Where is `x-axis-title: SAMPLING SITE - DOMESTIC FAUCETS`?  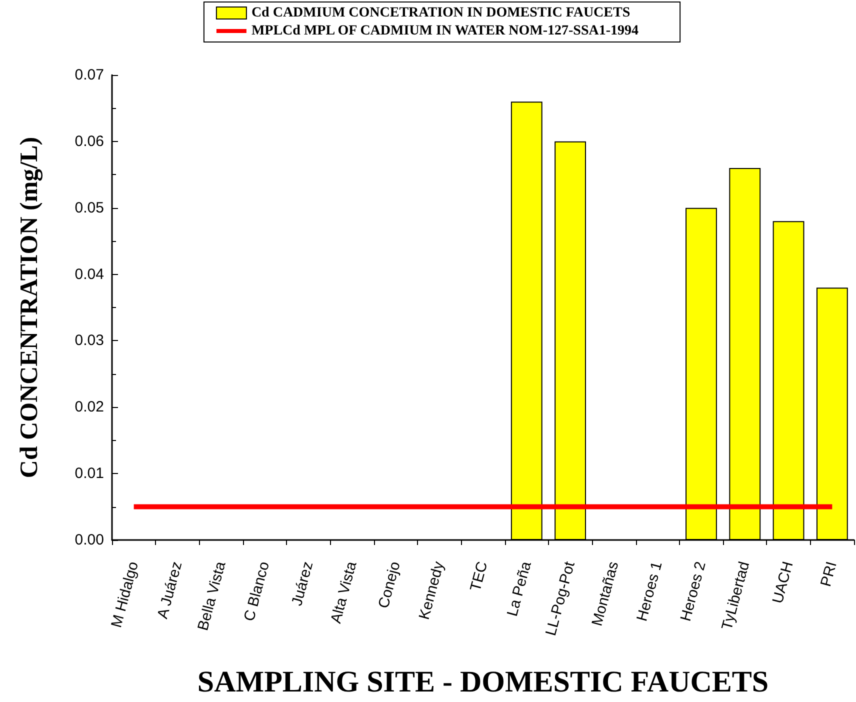
x-axis-title: SAMPLING SITE - DOMESTIC FAUCETS is located at coordinates (483, 682).